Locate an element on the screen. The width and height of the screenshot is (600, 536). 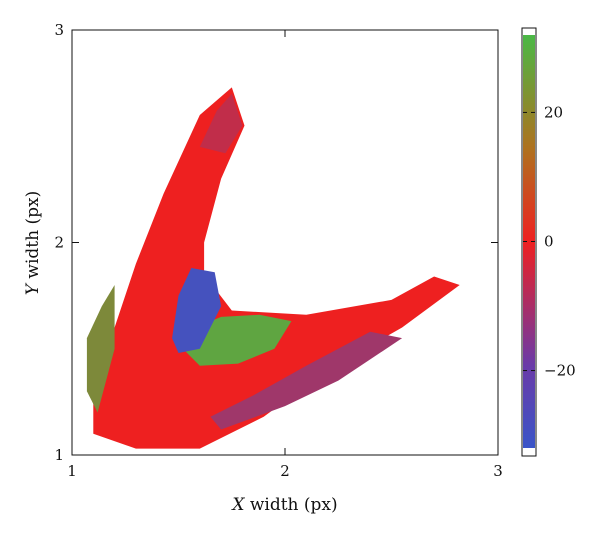
region-blue-inner is located at coordinates (197, 310).